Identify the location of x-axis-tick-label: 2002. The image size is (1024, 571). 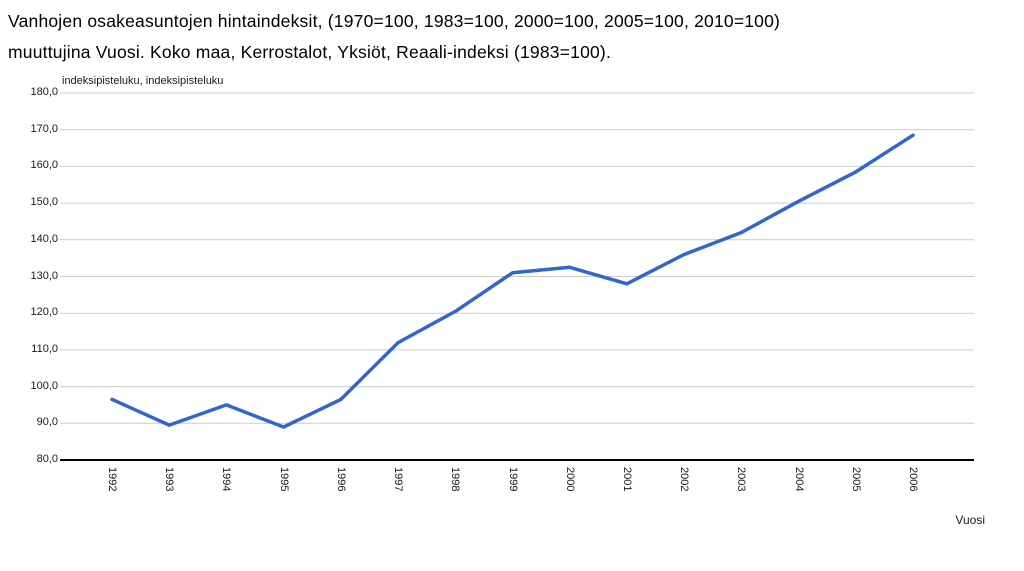
(684, 479).